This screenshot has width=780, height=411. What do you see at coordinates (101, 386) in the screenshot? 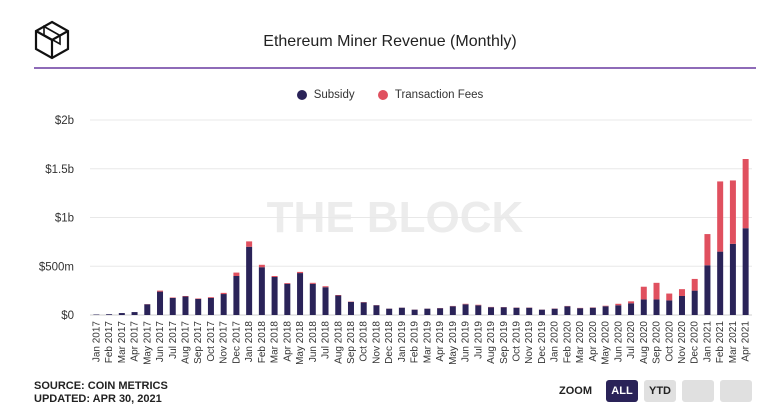
I see `source-text: SOURCE: COIN METRICS` at bounding box center [101, 386].